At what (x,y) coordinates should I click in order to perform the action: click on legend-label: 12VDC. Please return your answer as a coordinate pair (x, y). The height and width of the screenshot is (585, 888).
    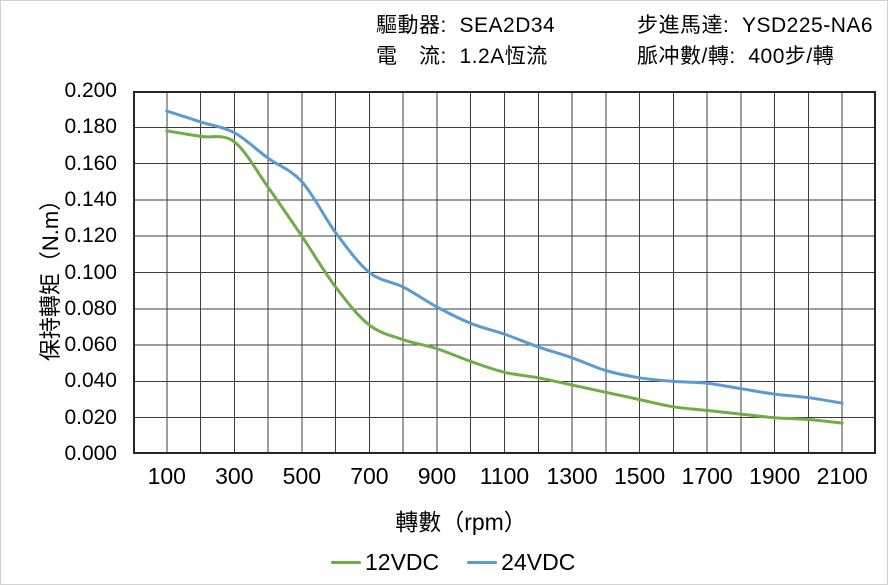
    Looking at the image, I should click on (402, 562).